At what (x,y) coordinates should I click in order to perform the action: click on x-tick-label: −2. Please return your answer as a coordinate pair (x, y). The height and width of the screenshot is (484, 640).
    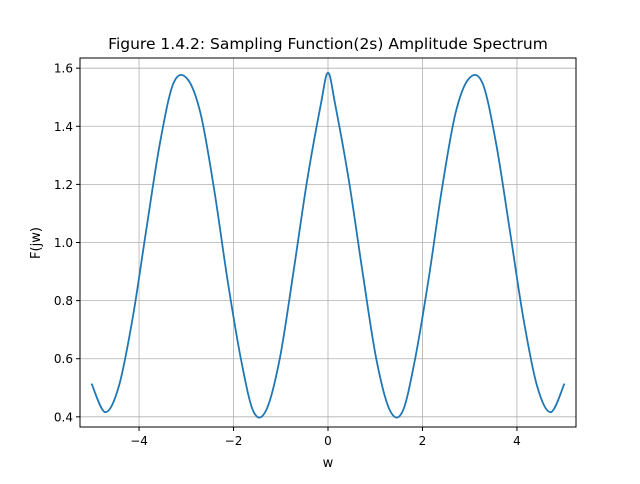
    Looking at the image, I should click on (234, 441).